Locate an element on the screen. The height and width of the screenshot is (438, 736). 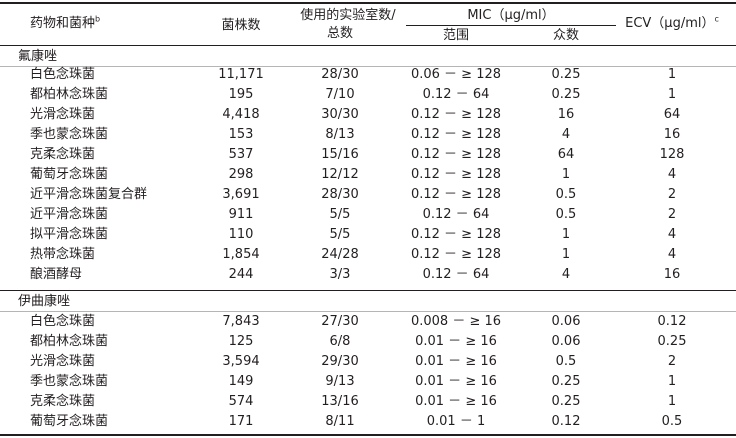
labs-cell: 13/16 is located at coordinates (340, 401).